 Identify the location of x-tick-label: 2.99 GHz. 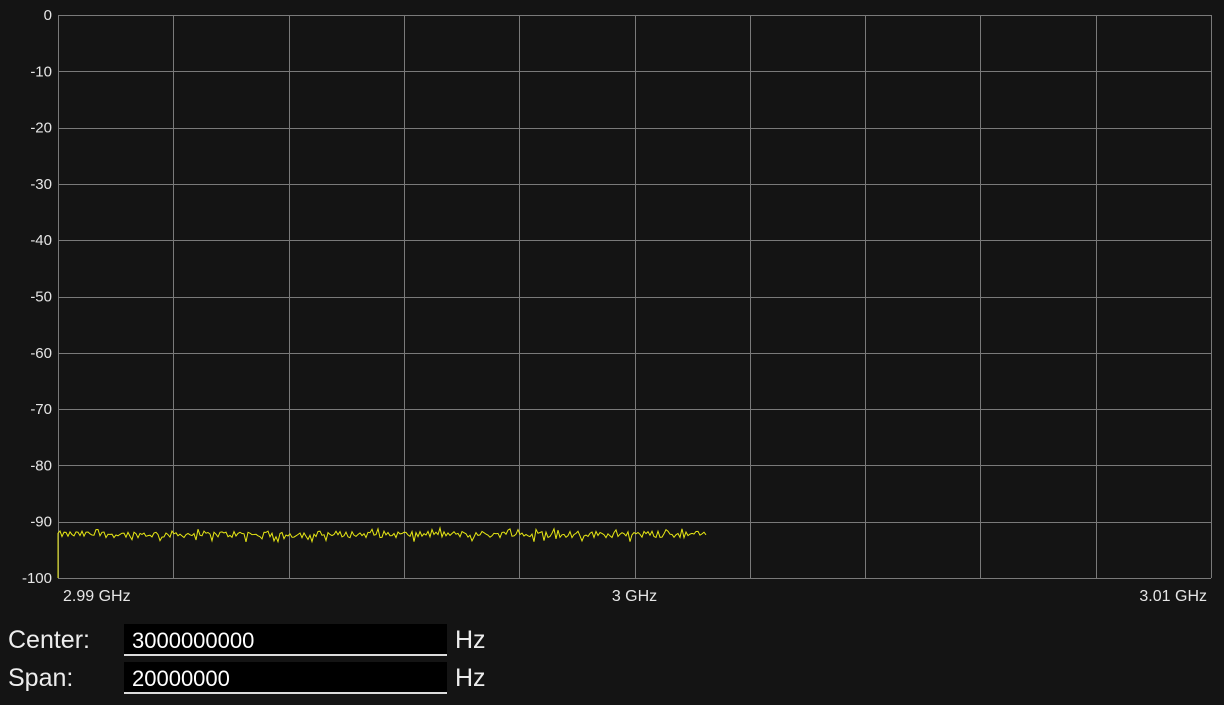
(97, 596).